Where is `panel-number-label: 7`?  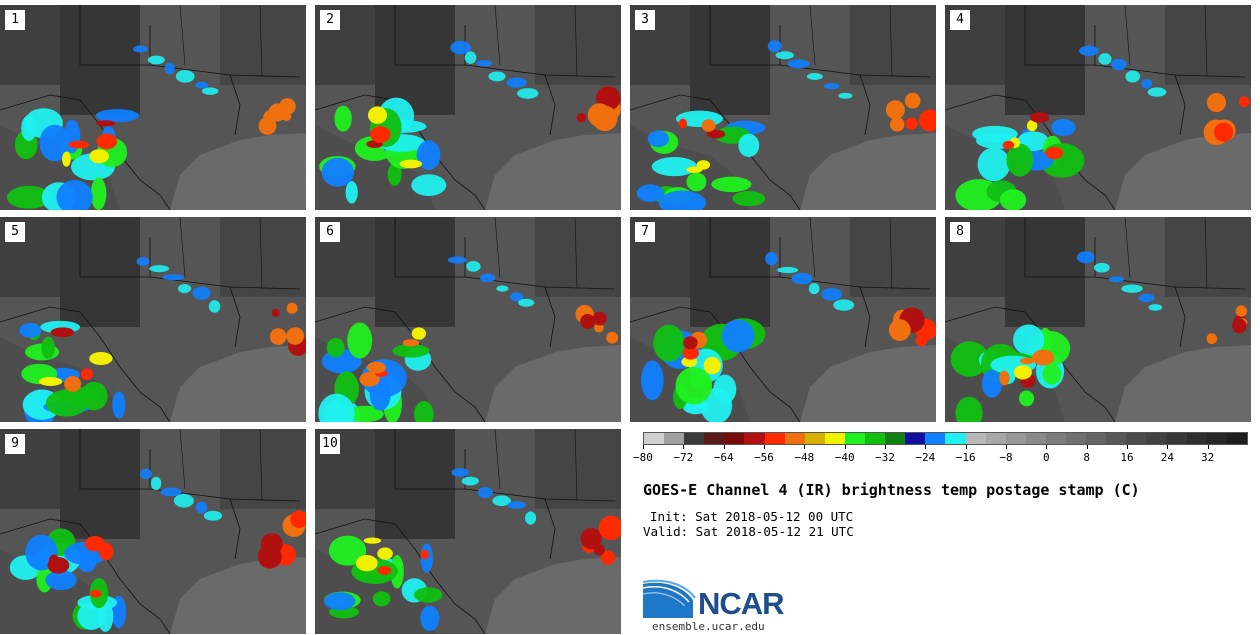 panel-number-label: 7 is located at coordinates (645, 232).